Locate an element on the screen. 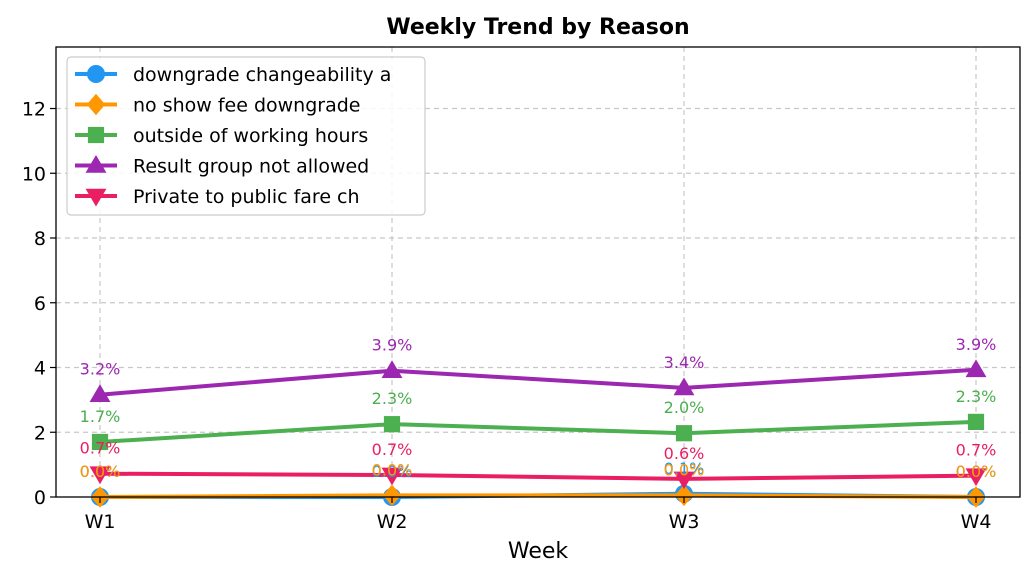 The image size is (1035, 579). series-line-result-group-not-allowed is located at coordinates (538, 382).